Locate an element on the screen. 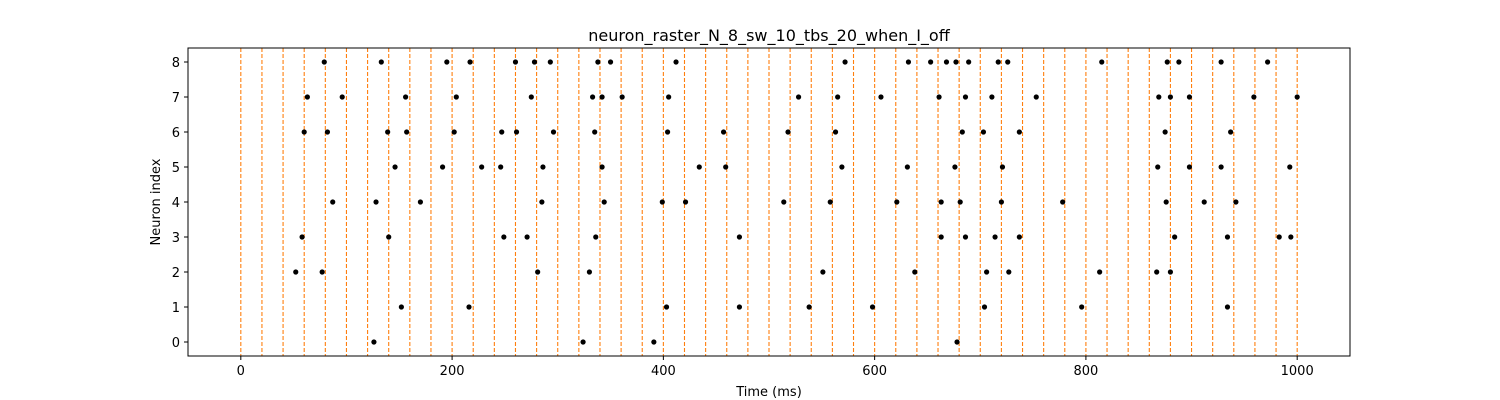 The height and width of the screenshot is (400, 1500). y-tick-label: 3 is located at coordinates (176, 238).